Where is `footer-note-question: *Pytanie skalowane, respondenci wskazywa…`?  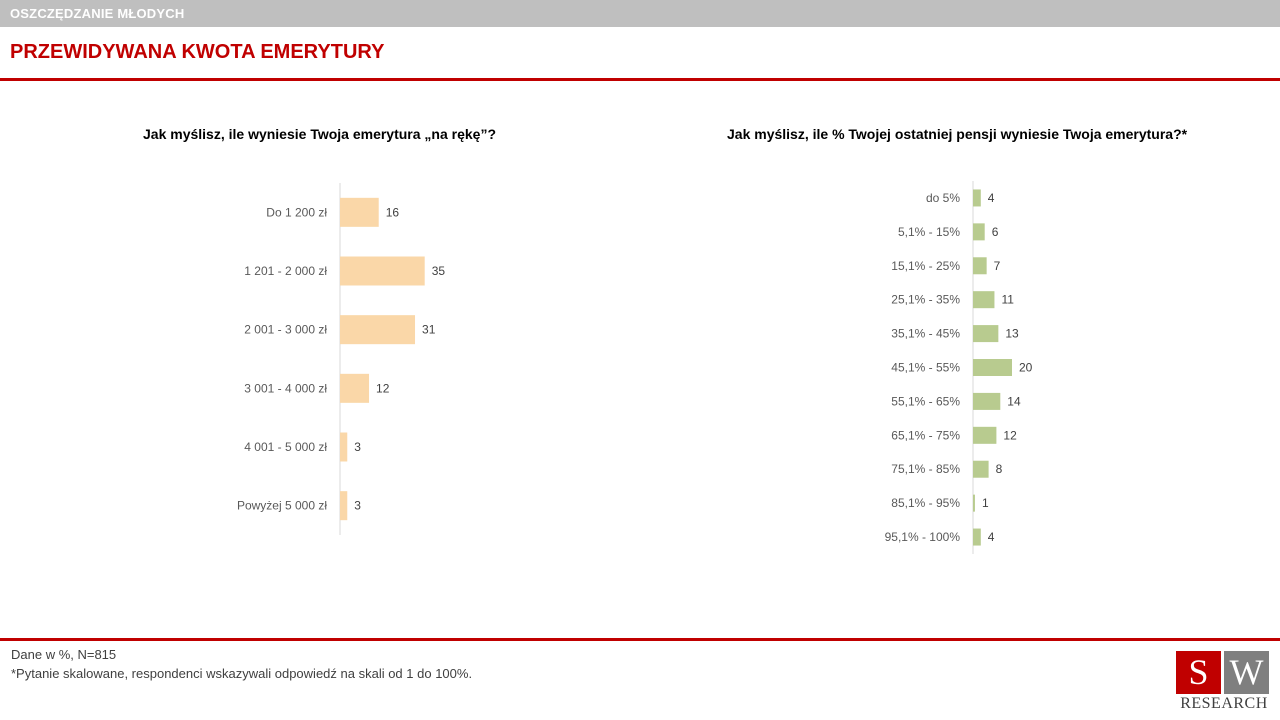
footer-note-question: *Pytanie skalowane, respondenci wskazywa… is located at coordinates (242, 673).